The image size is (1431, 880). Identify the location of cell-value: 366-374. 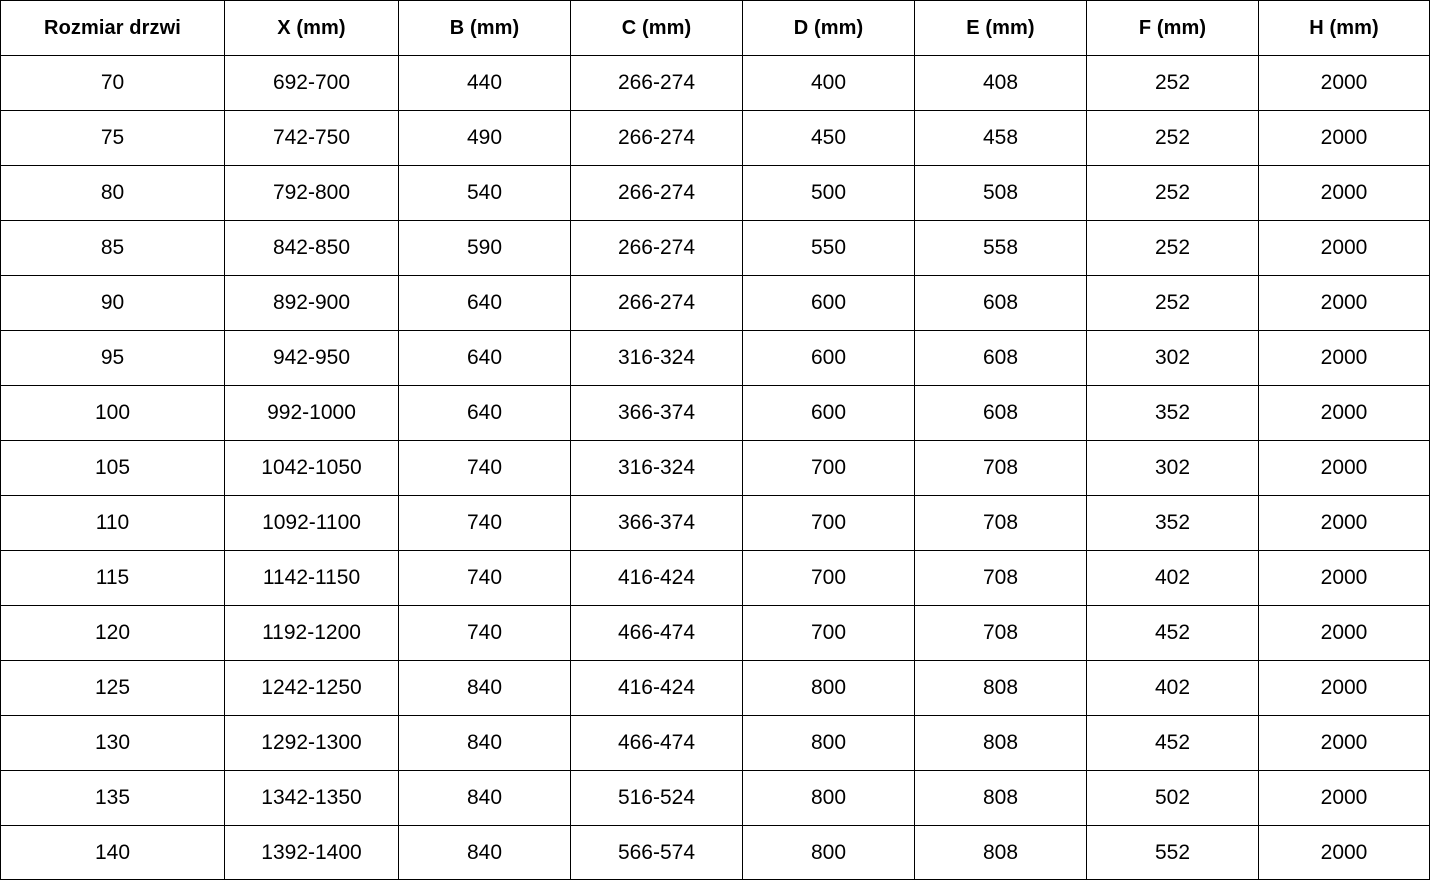
(656, 413).